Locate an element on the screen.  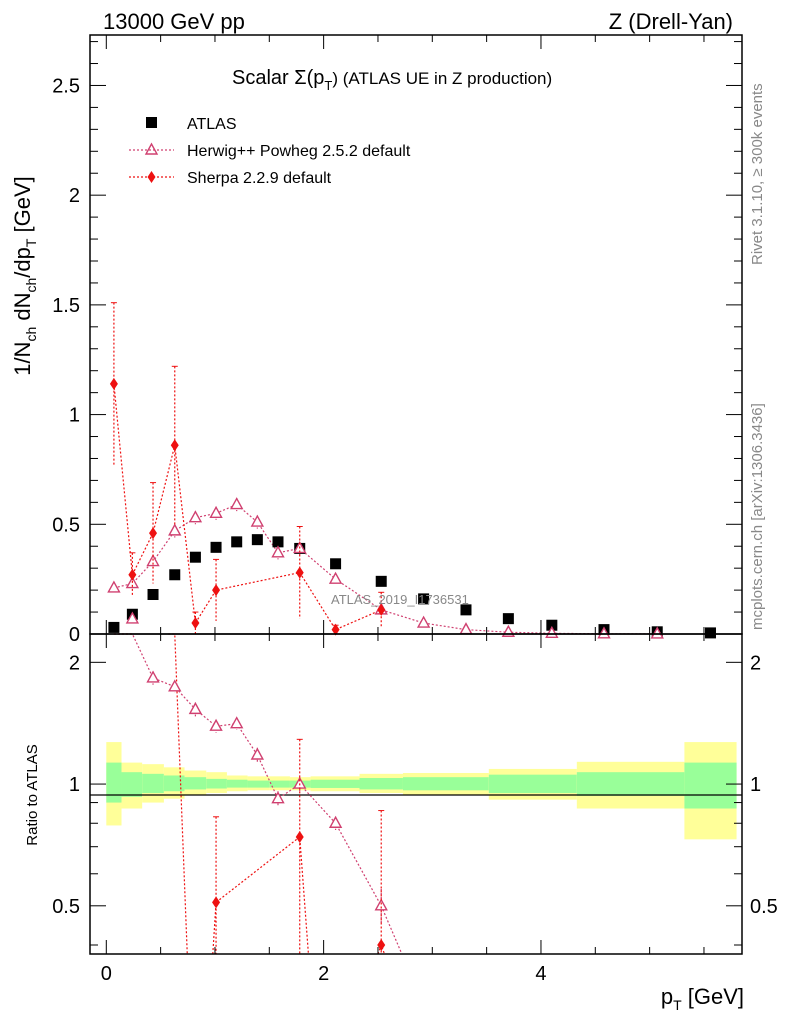
legend-atlas-label: ATLAS is located at coordinates (212, 124).